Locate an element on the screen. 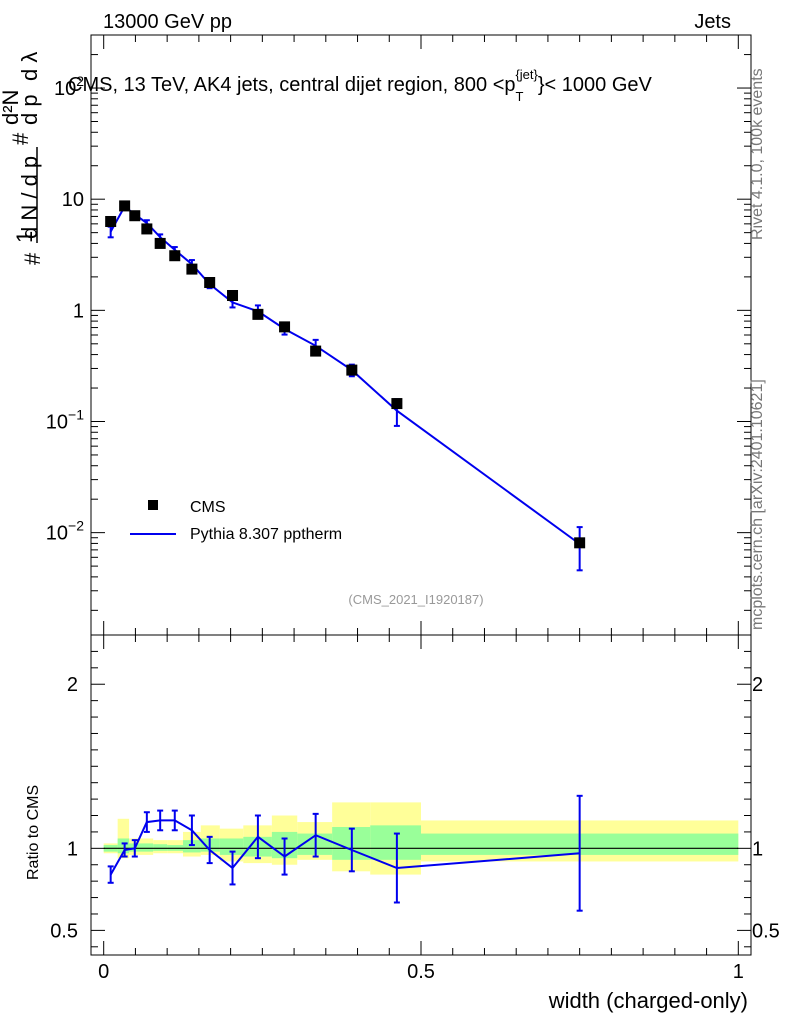 The image size is (786, 1024). svg-text: d λ is located at coordinates (29, 66).